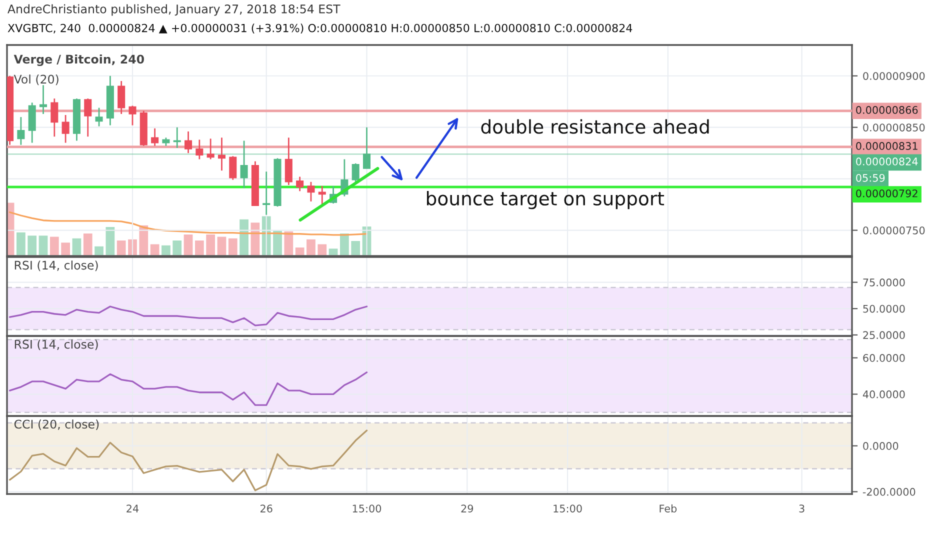 The height and width of the screenshot is (550, 932). What do you see at coordinates (887, 193) in the screenshot?
I see `ref-line-label: 0.00000792` at bounding box center [887, 193].